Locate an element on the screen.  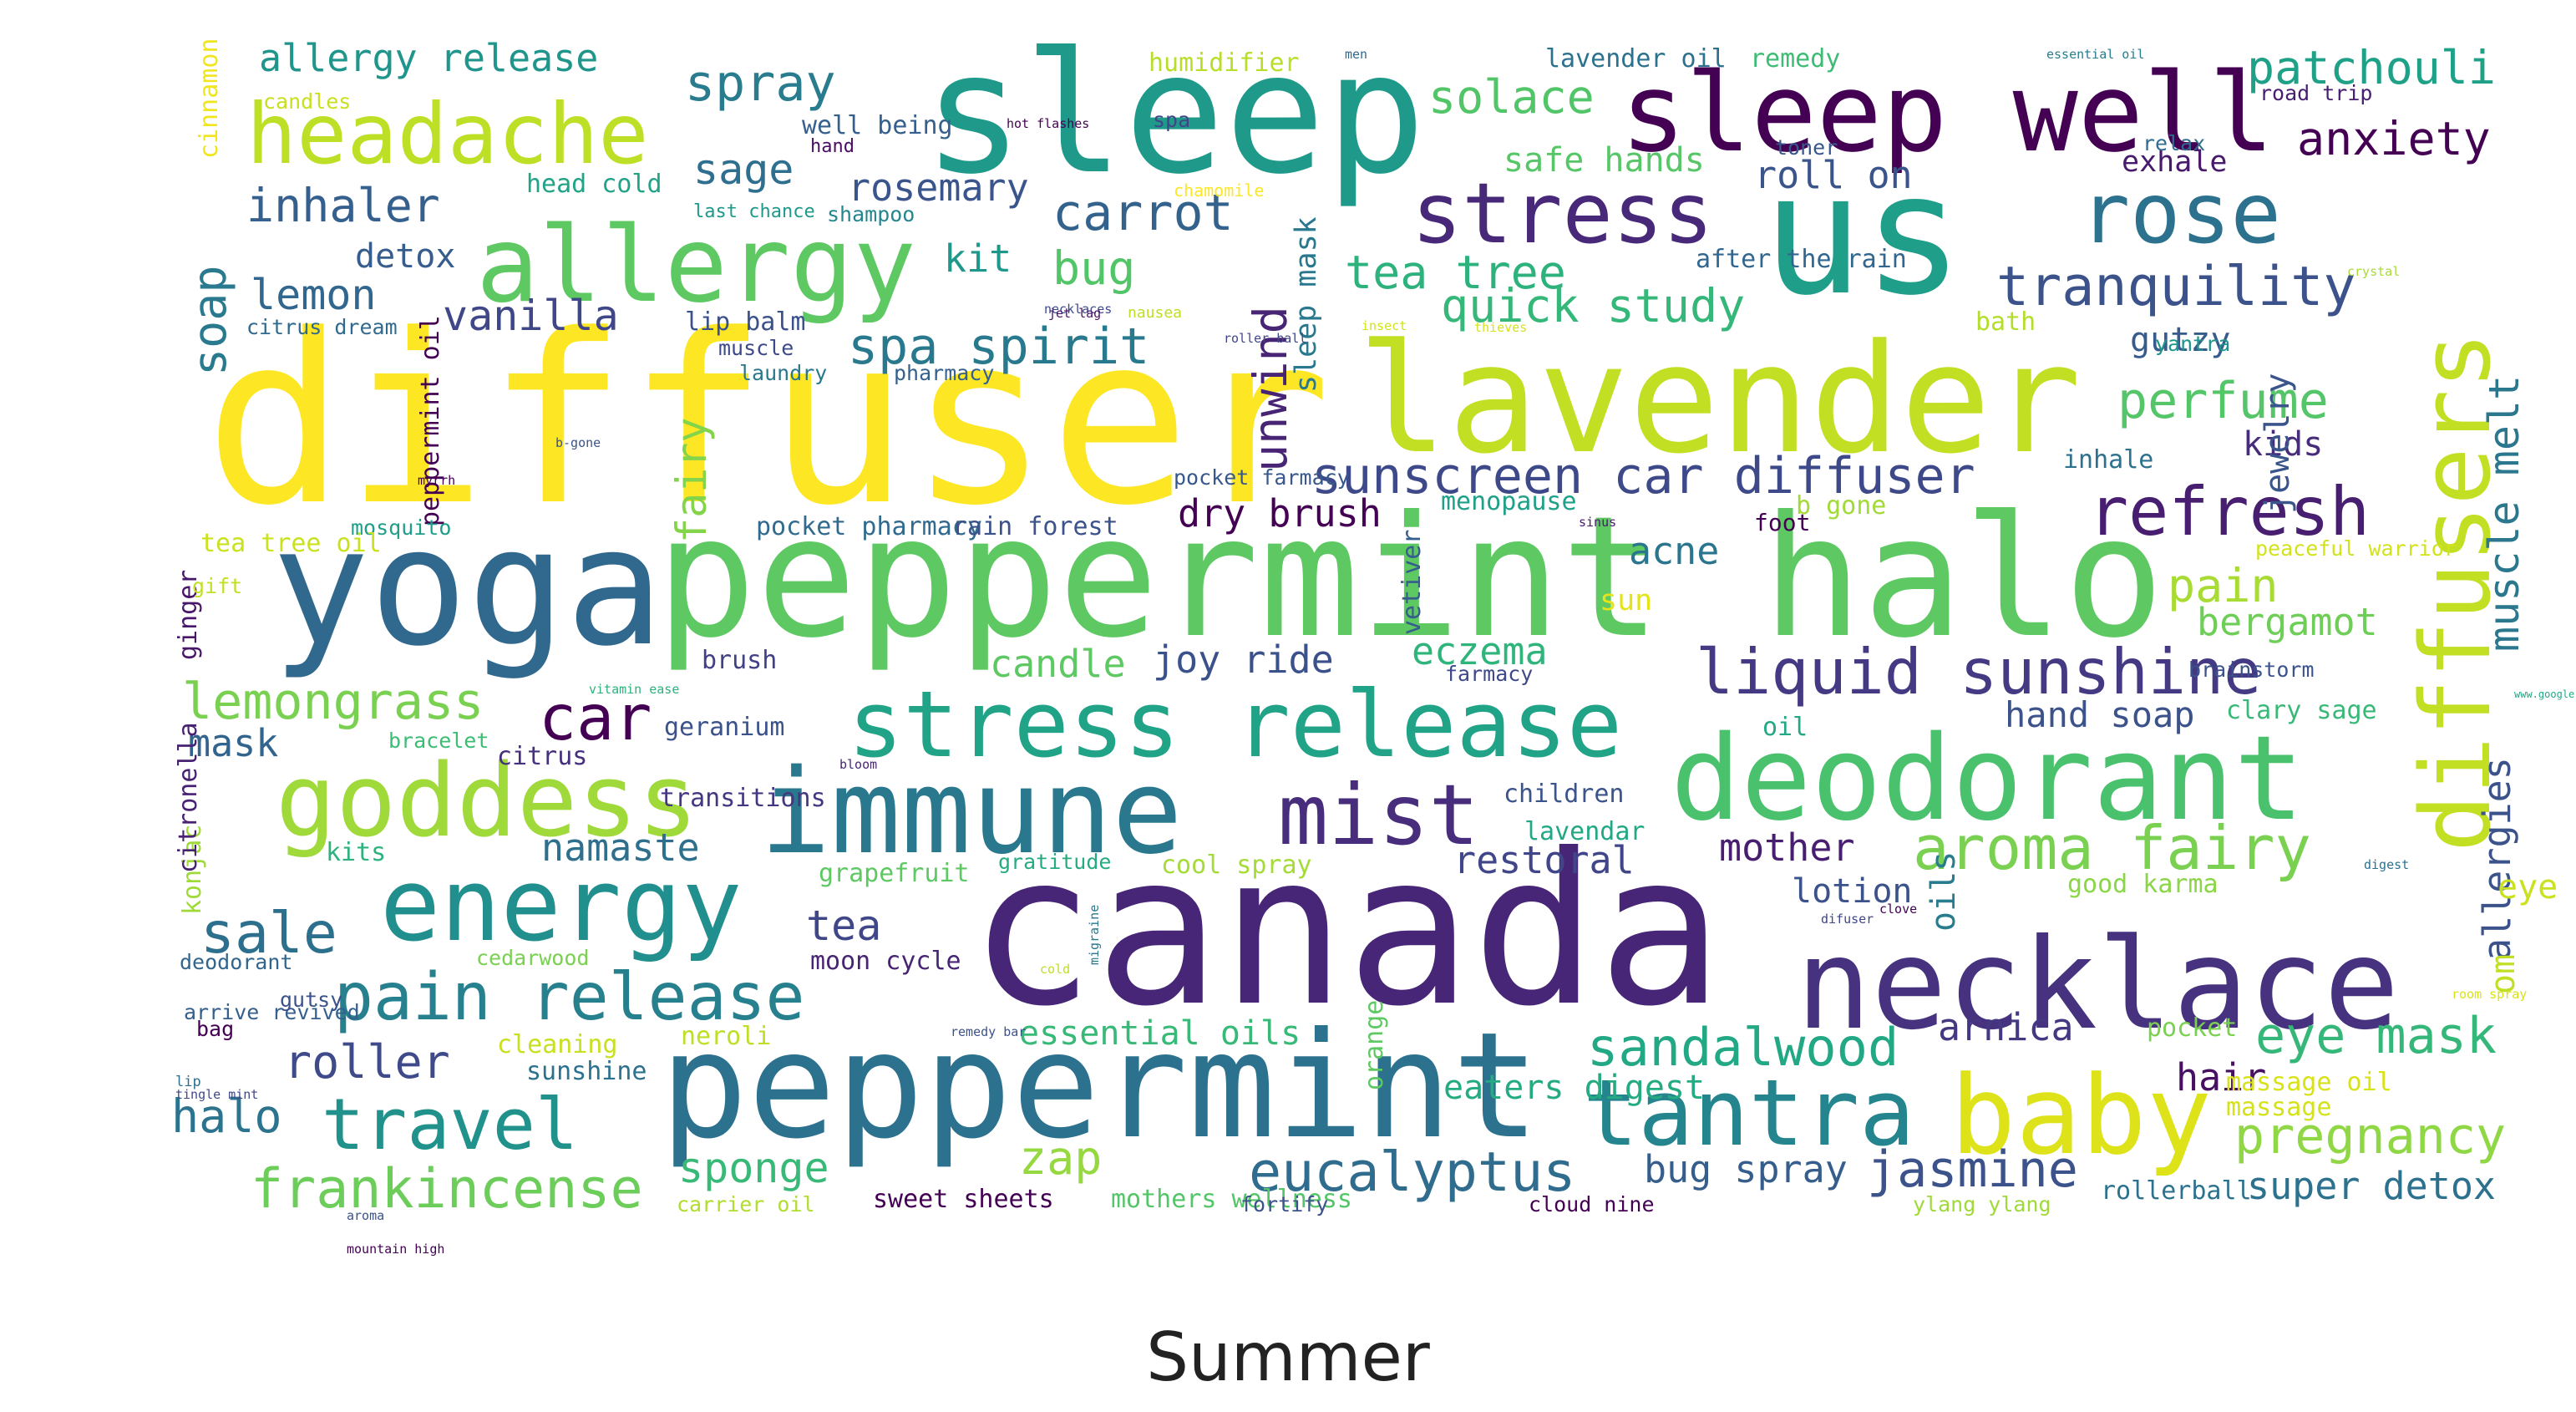
cloud-word: moon cycle is located at coordinates (885, 961).